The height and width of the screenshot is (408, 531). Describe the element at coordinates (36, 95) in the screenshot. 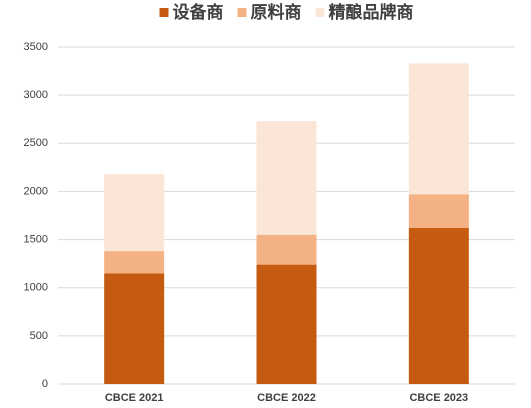

I see `y-tick-label: 3000` at that location.